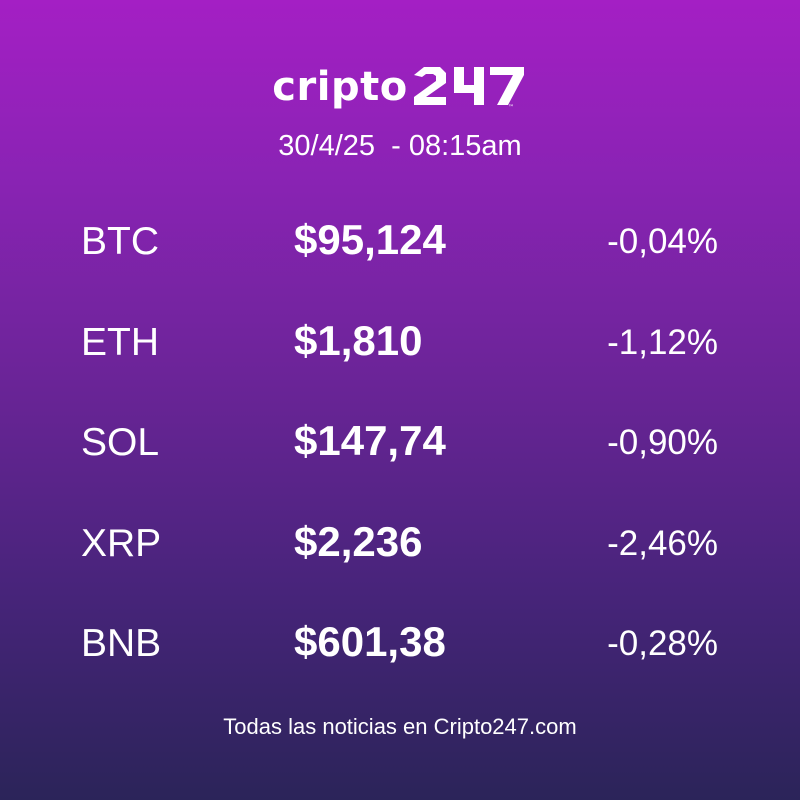  What do you see at coordinates (662, 543) in the screenshot?
I see `change-percent: -2,46%` at bounding box center [662, 543].